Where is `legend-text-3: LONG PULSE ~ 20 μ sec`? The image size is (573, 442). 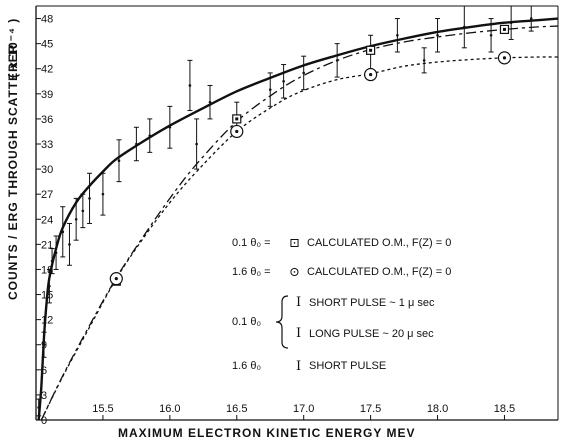
legend-text-3: LONG PULSE ~ 20 μ sec is located at coordinates (371, 334).